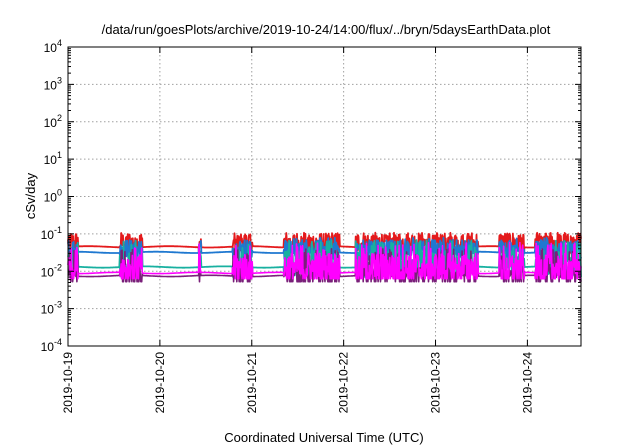 The image size is (640, 448). Describe the element at coordinates (51, 233) in the screenshot. I see `y-tick-label: 10⁻¹` at that location.